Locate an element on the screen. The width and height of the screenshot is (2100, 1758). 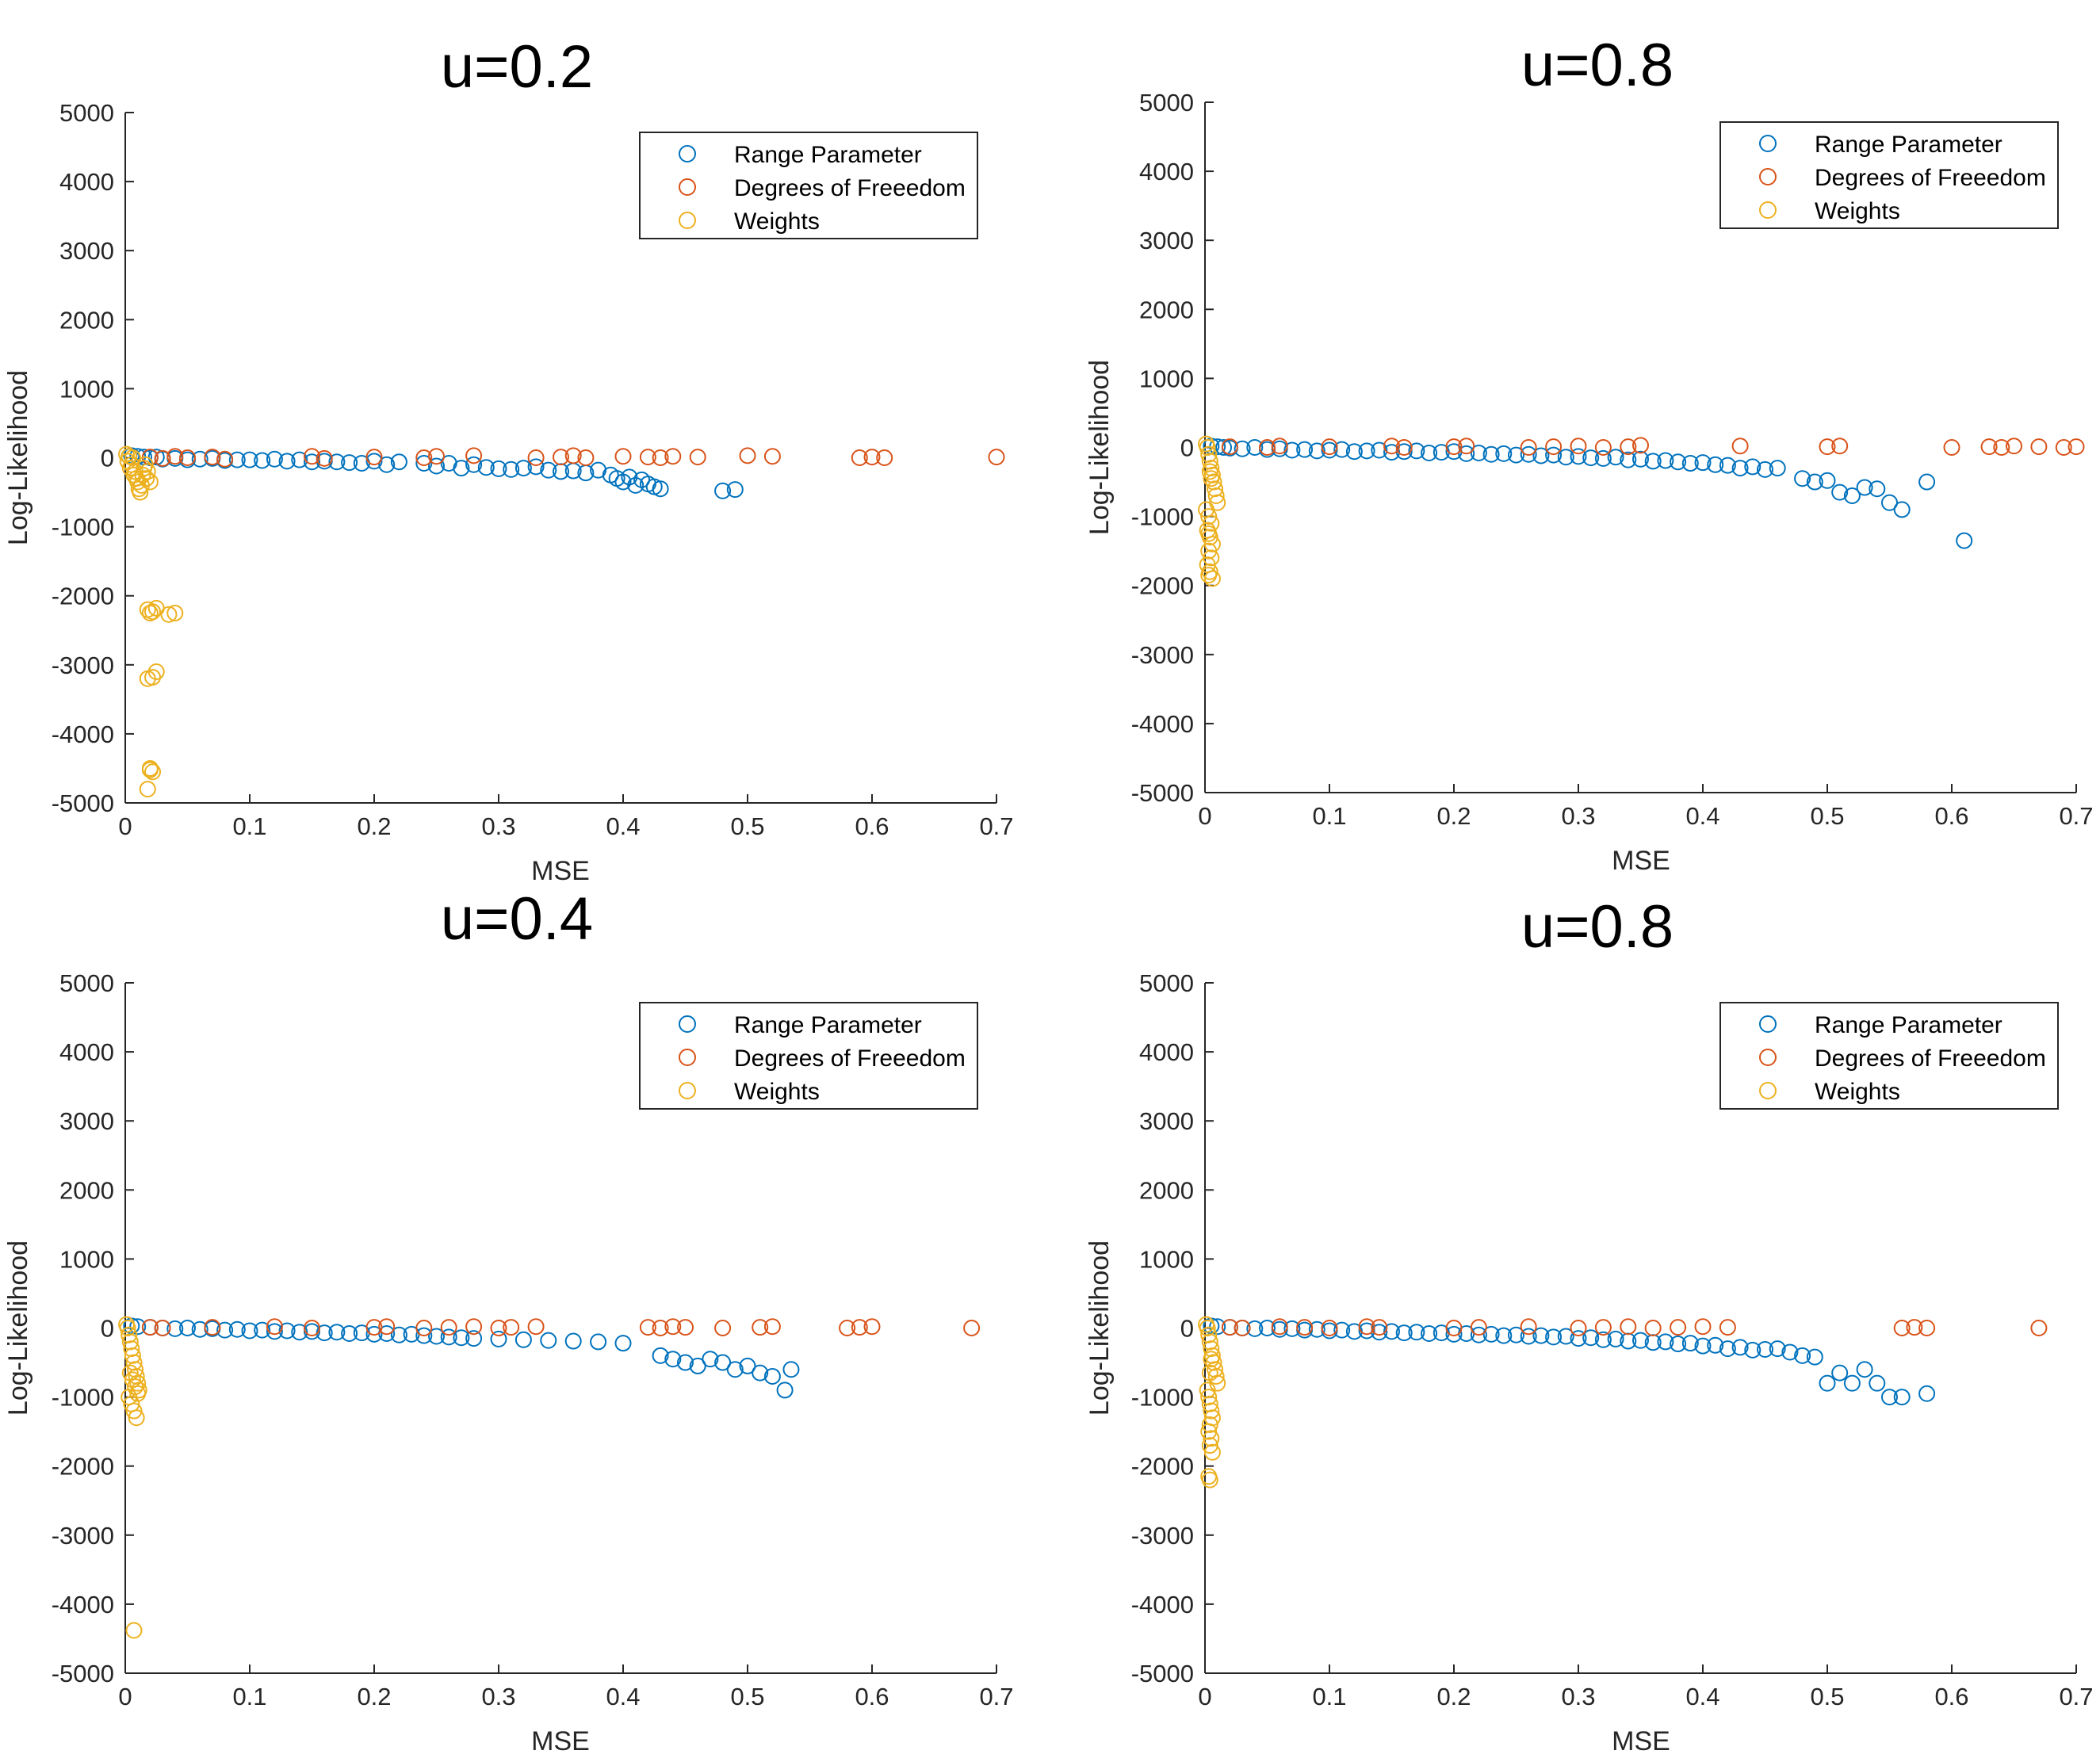
y-tick-label: -3000 is located at coordinates (83, 665).